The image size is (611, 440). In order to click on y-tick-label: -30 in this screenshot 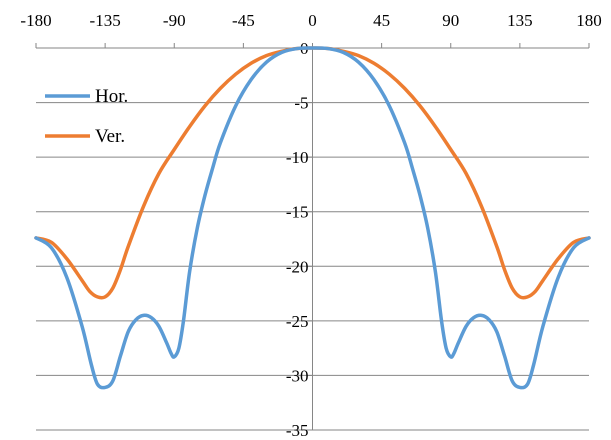, I will do `click(297, 375)`.